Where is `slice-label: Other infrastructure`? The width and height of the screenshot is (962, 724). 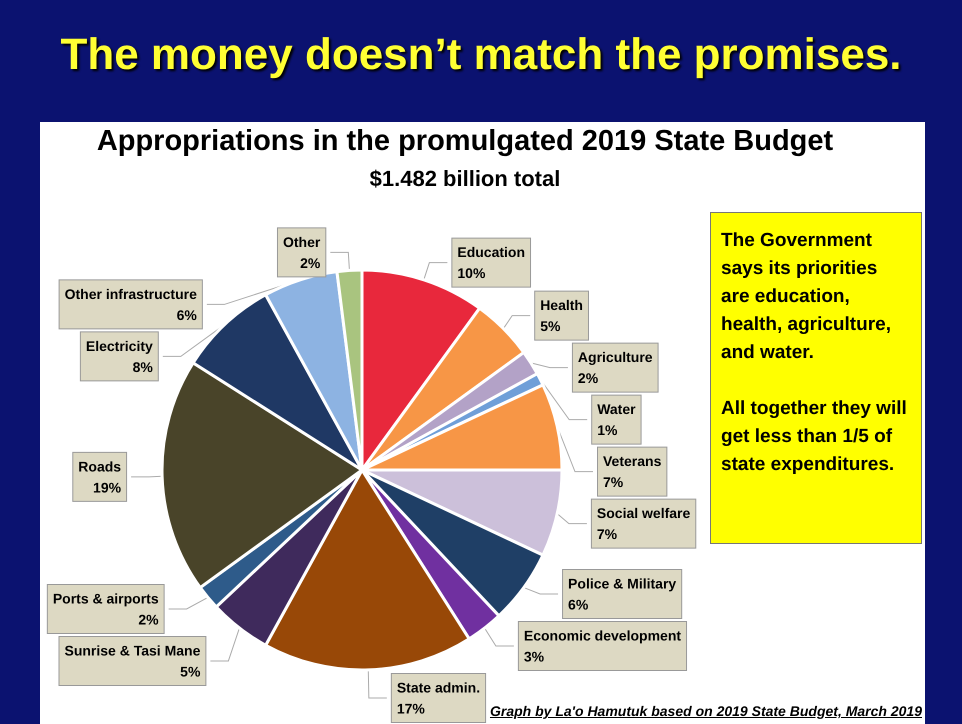
slice-label: Other infrastructure is located at coordinates (131, 294).